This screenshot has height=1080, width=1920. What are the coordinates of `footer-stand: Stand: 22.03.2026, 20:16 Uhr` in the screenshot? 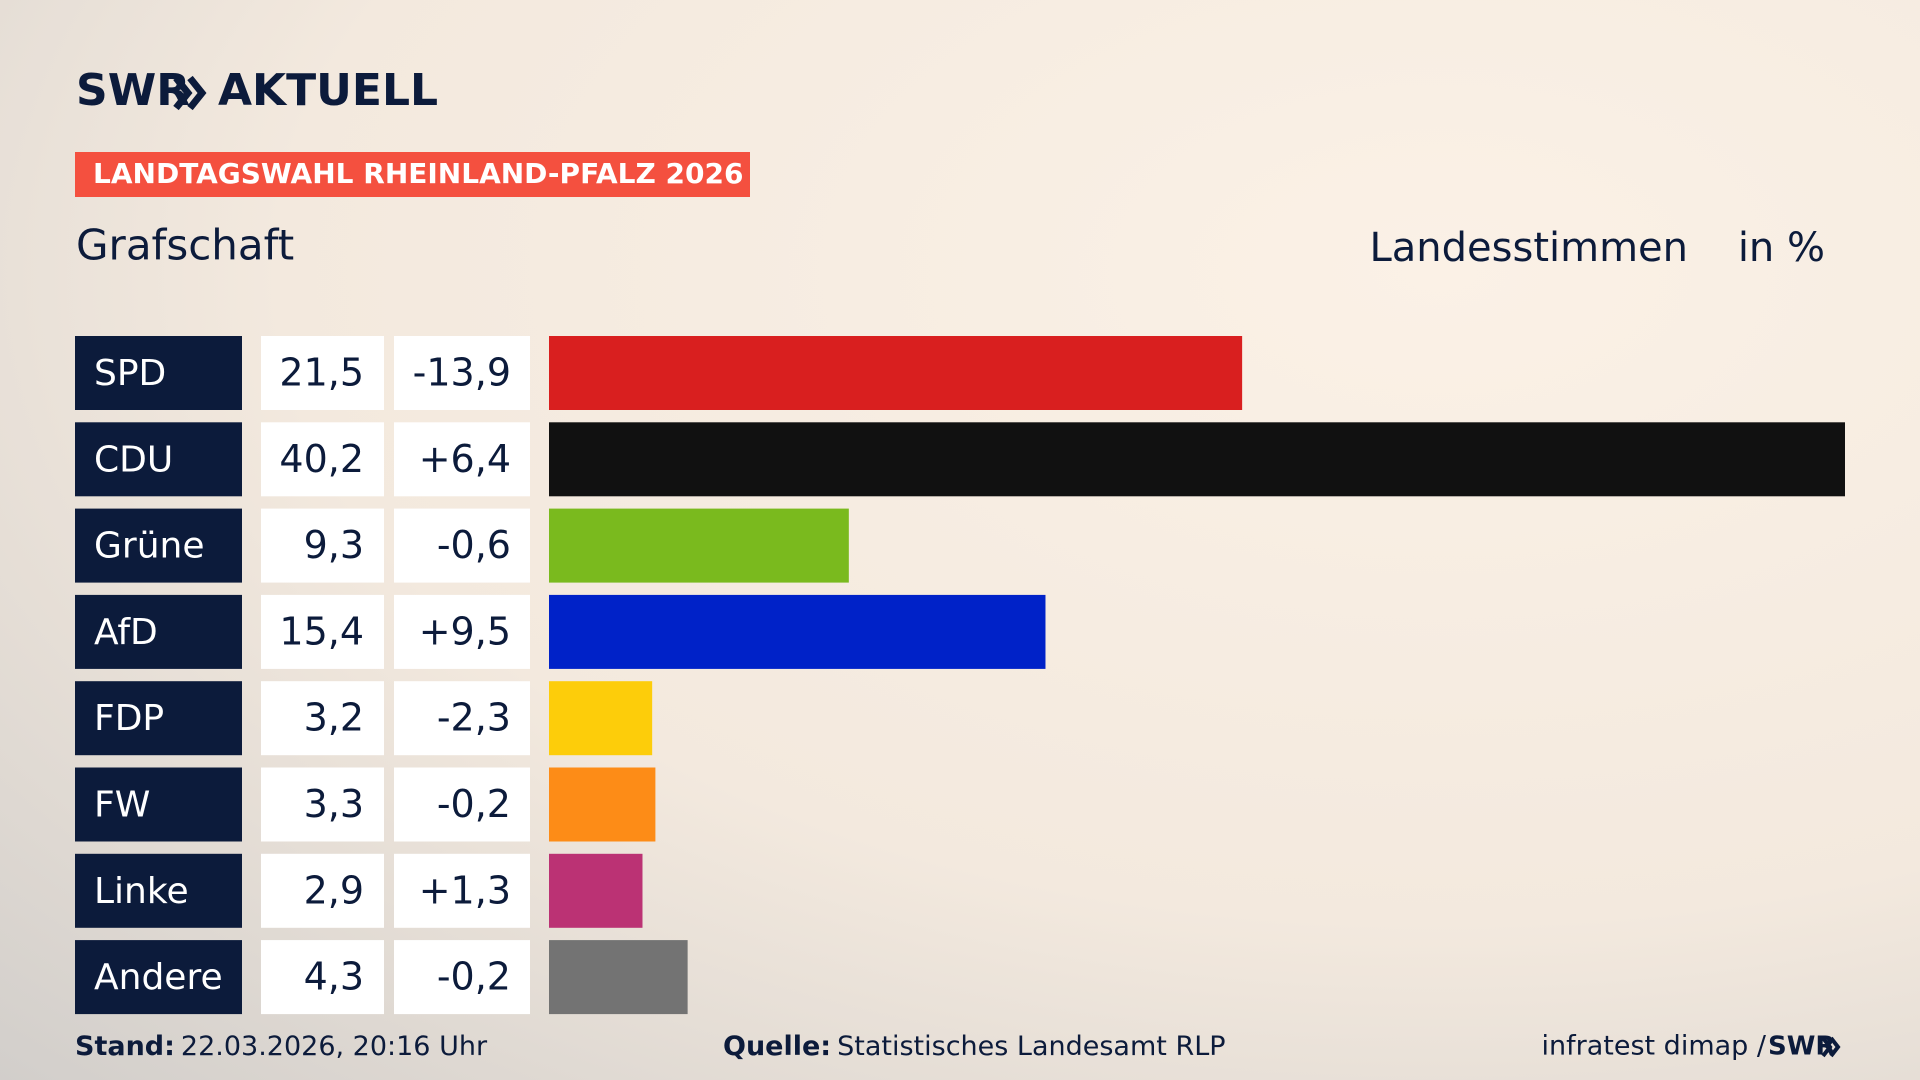 It's located at (281, 1046).